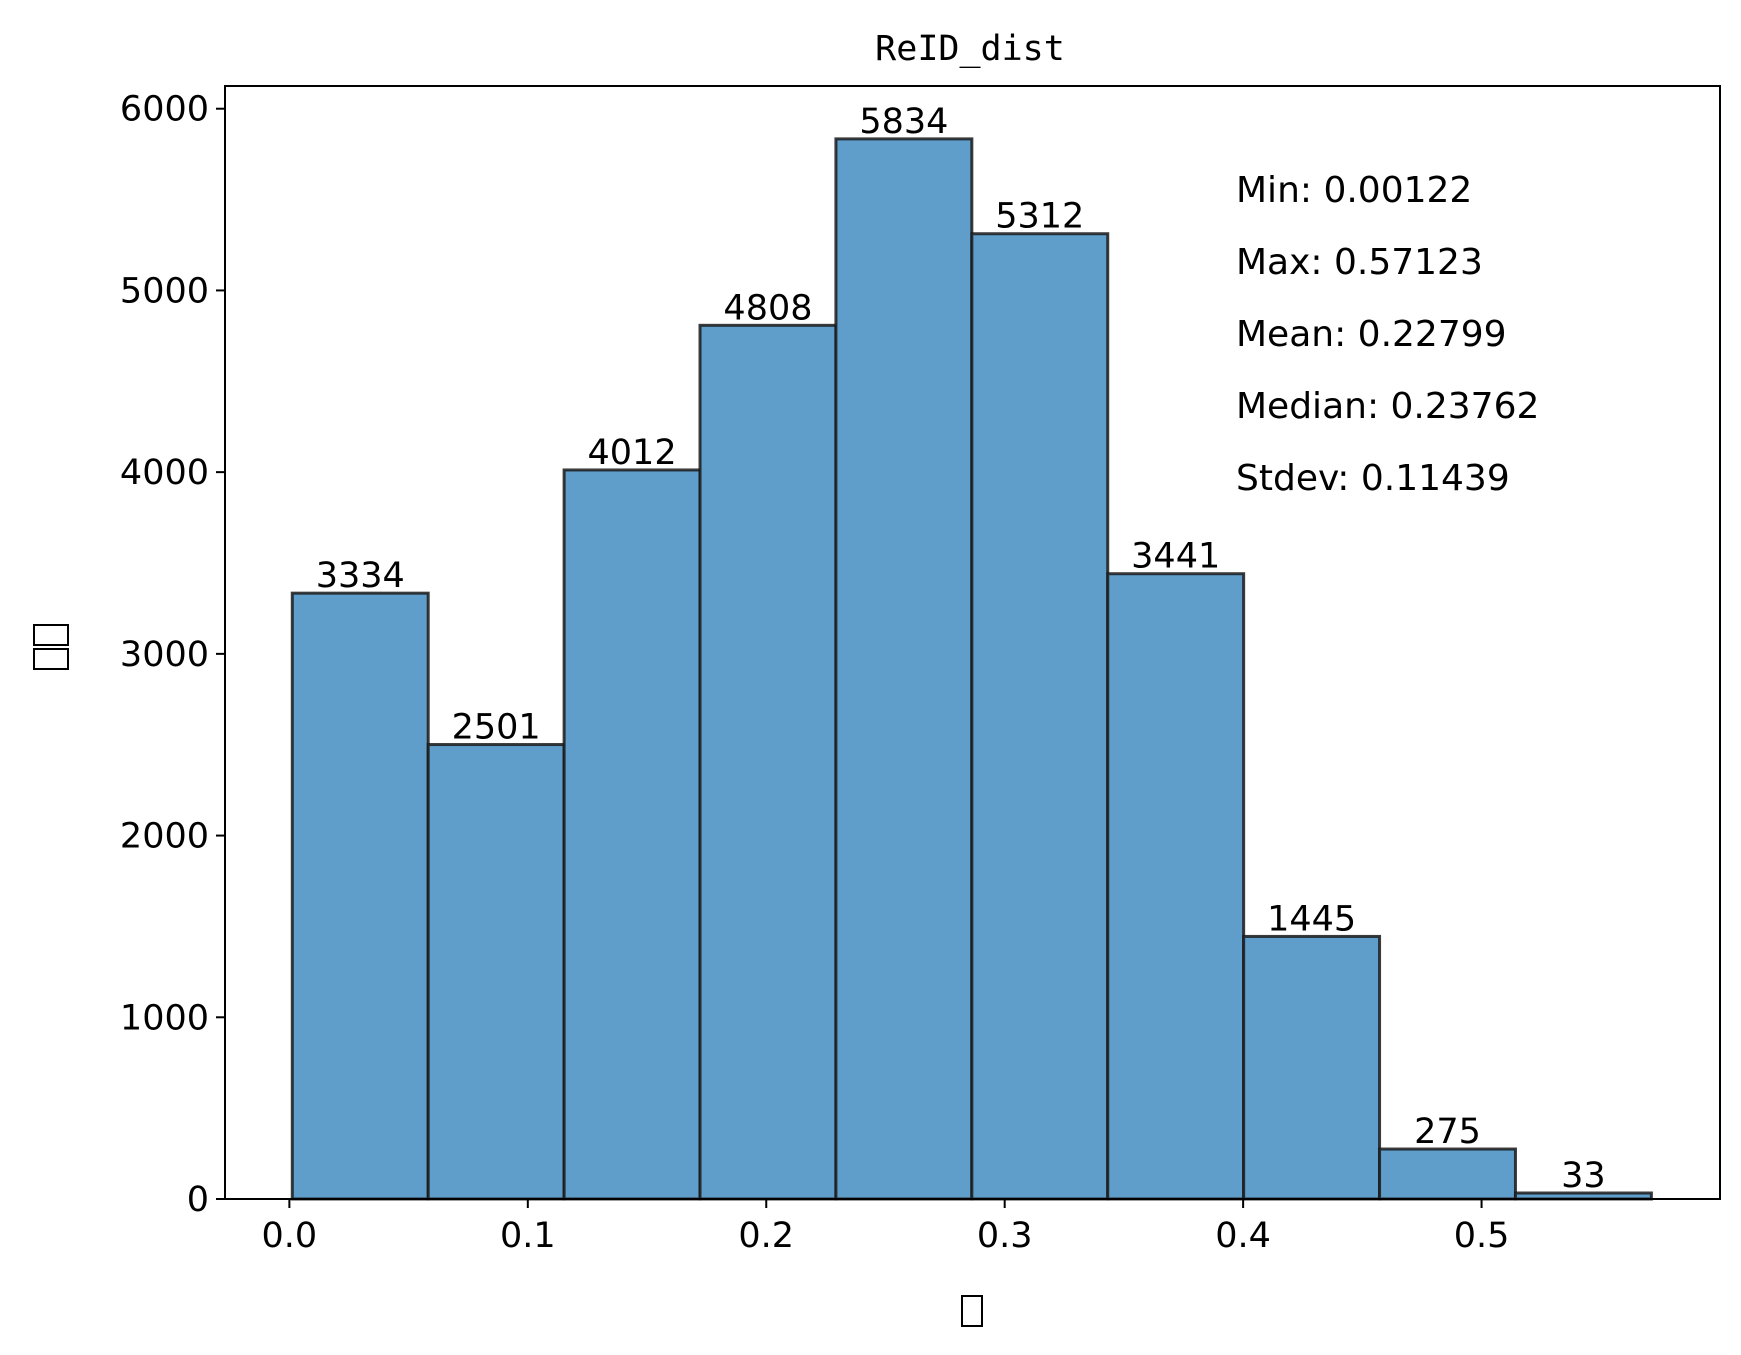 The image size is (1741, 1355). I want to click on bar-value-label-4: 5834, so click(903, 122).